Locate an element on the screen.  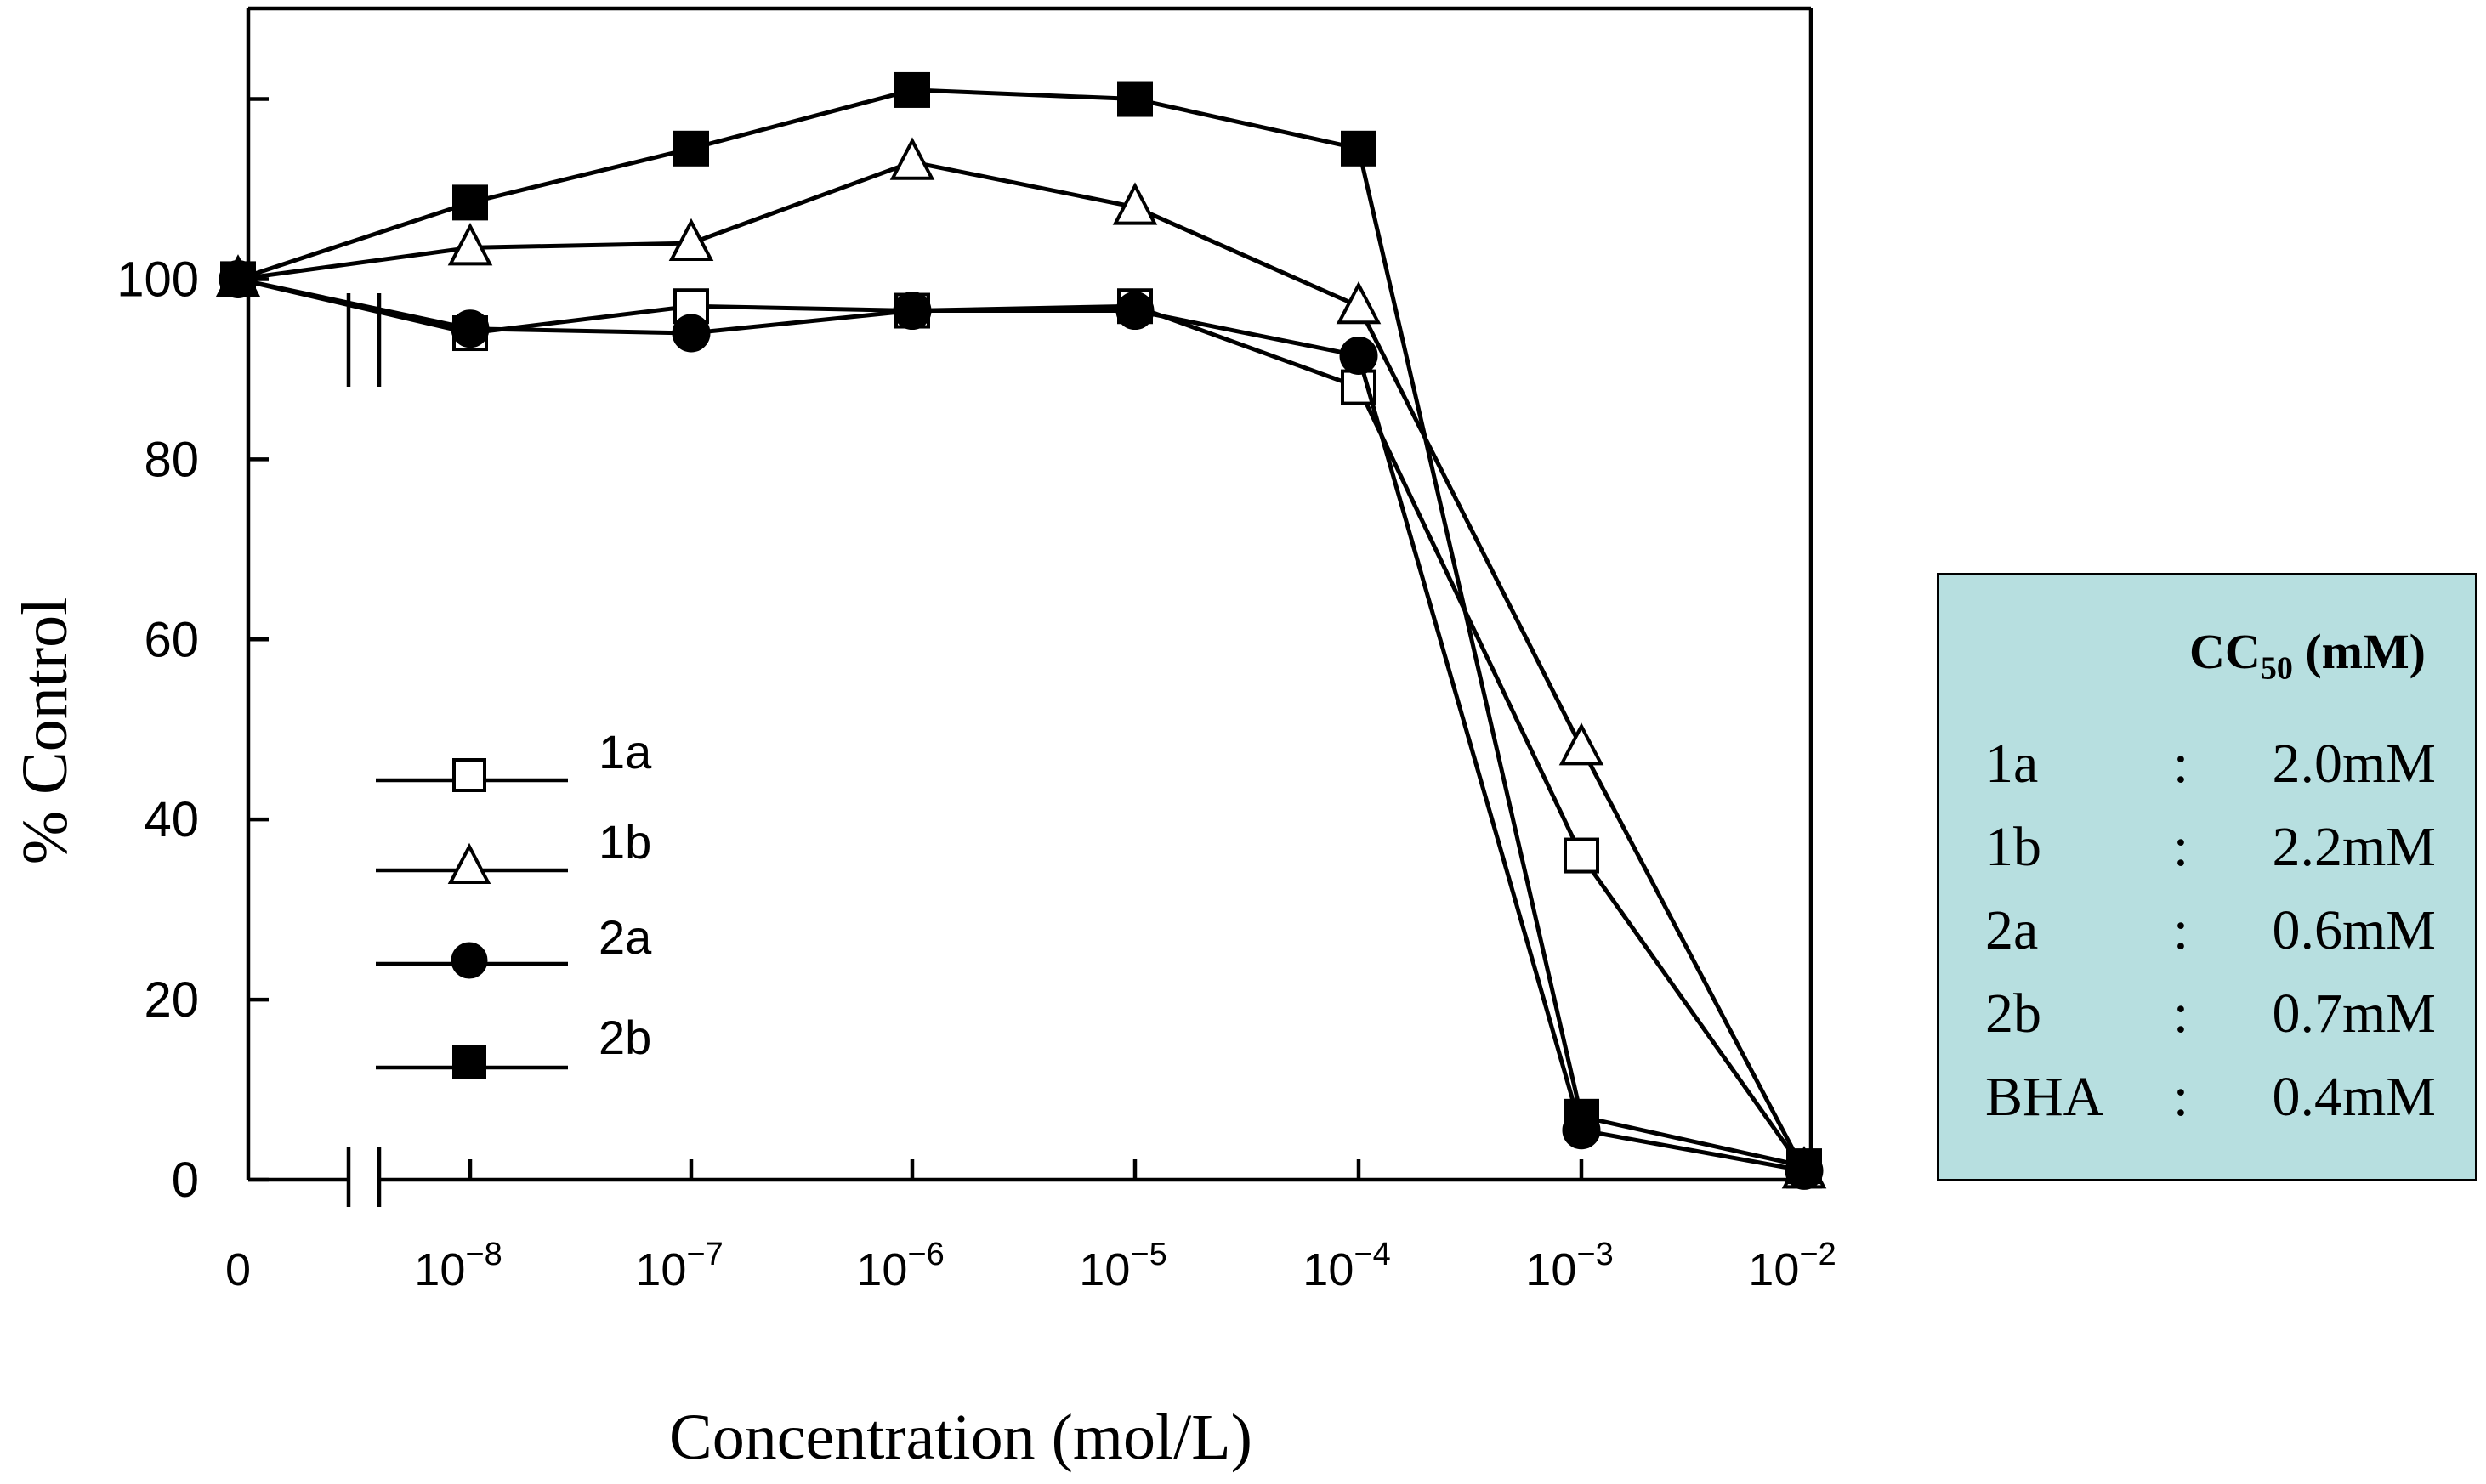
y-axis: 0 20 40 60 80 100 is located at coordinates (192, 652).